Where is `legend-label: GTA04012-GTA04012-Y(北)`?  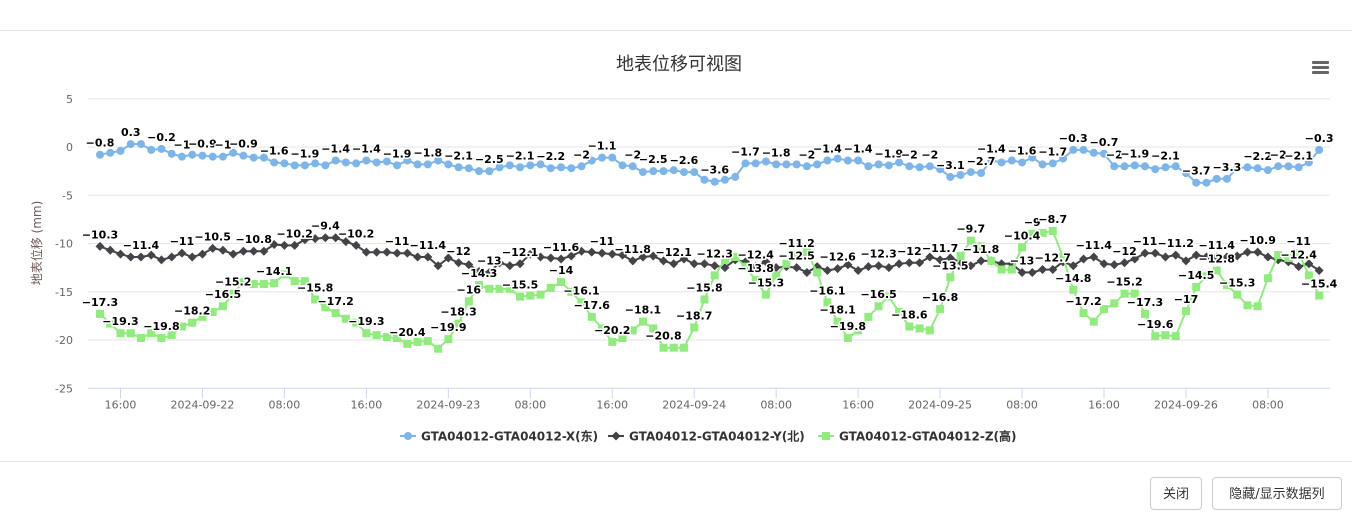 legend-label: GTA04012-GTA04012-Y(北) is located at coordinates (717, 436).